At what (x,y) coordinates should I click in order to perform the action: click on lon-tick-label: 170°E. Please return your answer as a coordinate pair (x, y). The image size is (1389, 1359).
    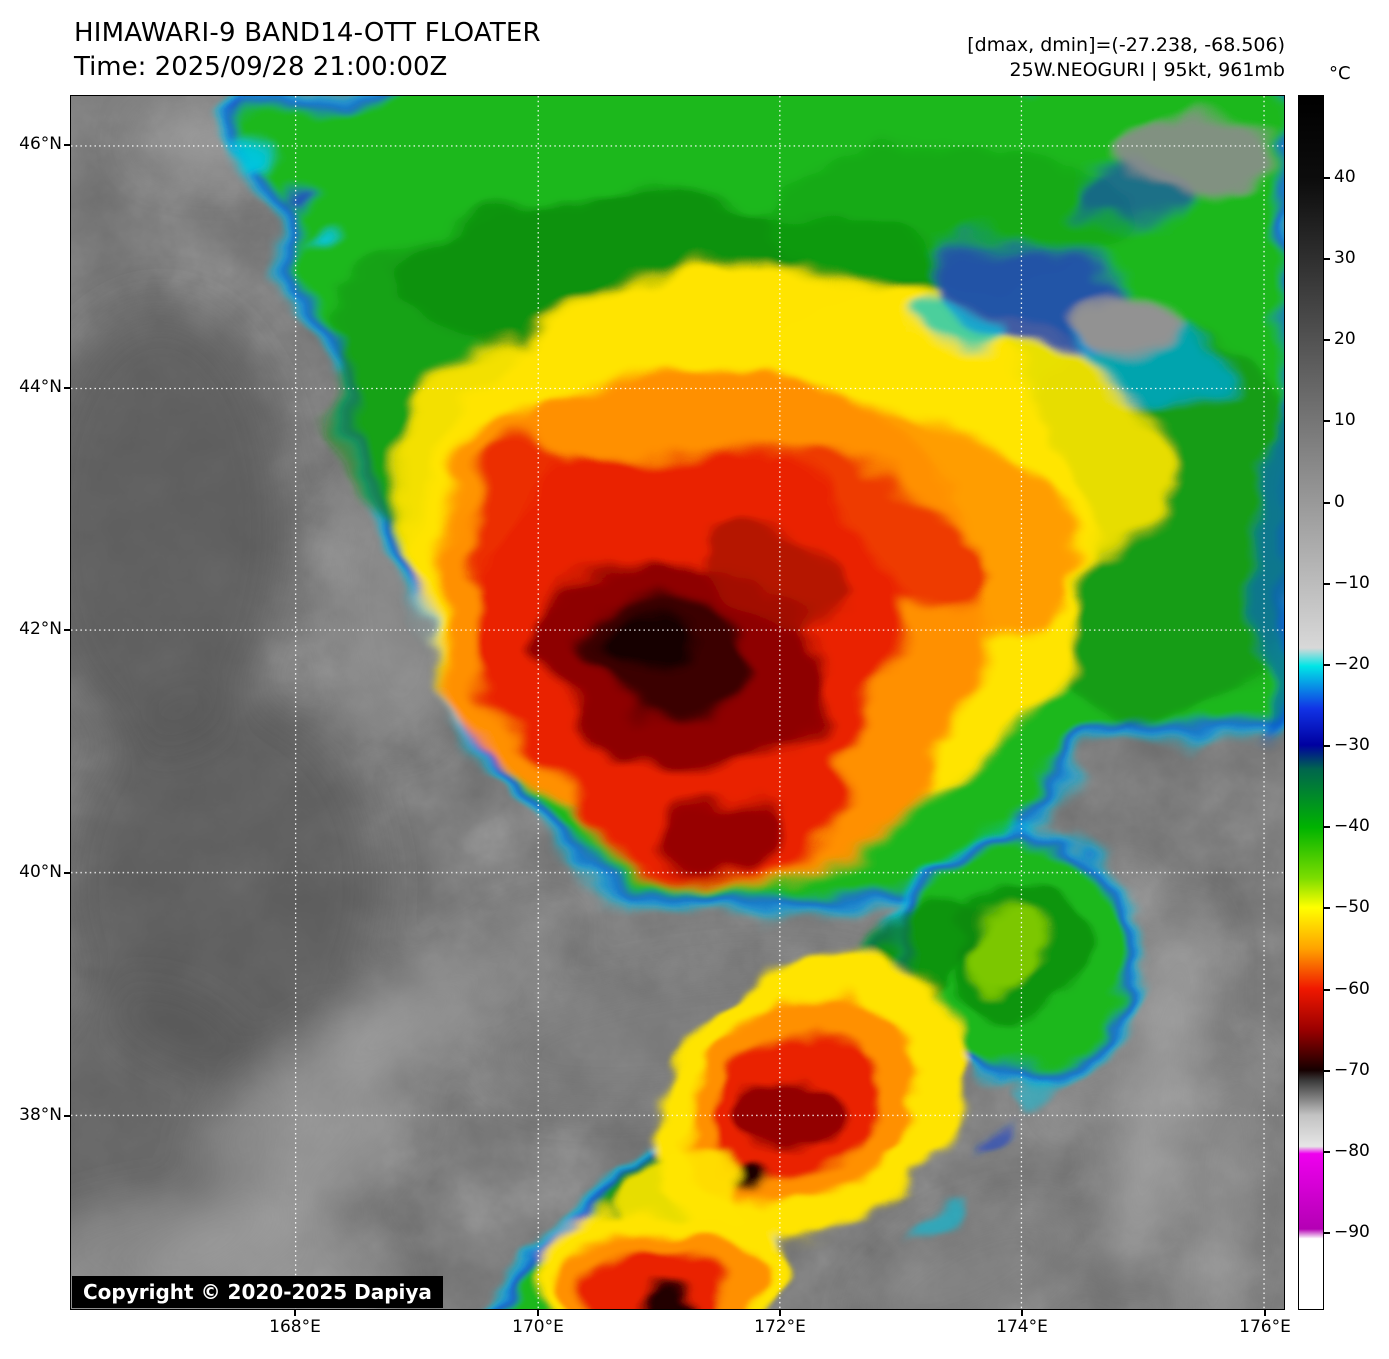
    Looking at the image, I should click on (538, 1327).